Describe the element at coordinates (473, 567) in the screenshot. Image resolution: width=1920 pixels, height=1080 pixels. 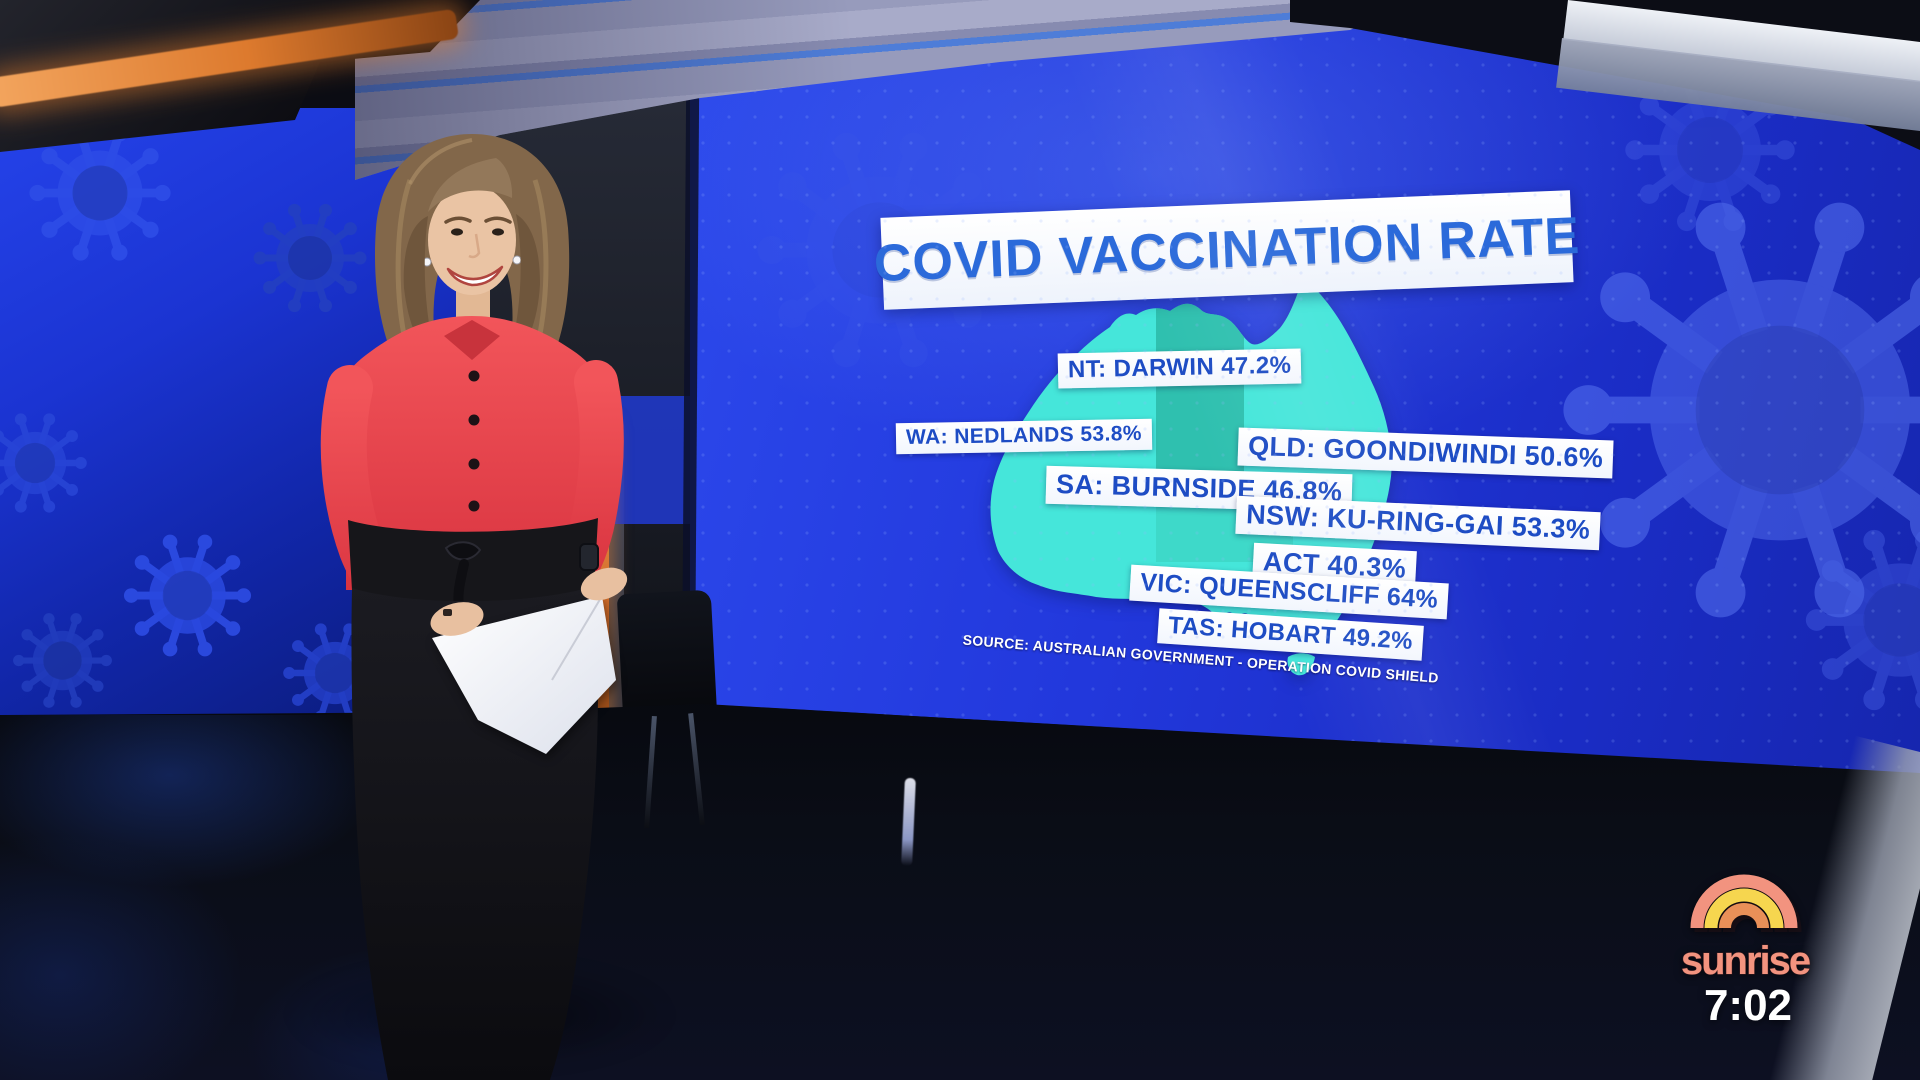
I see `presenter-belt` at that location.